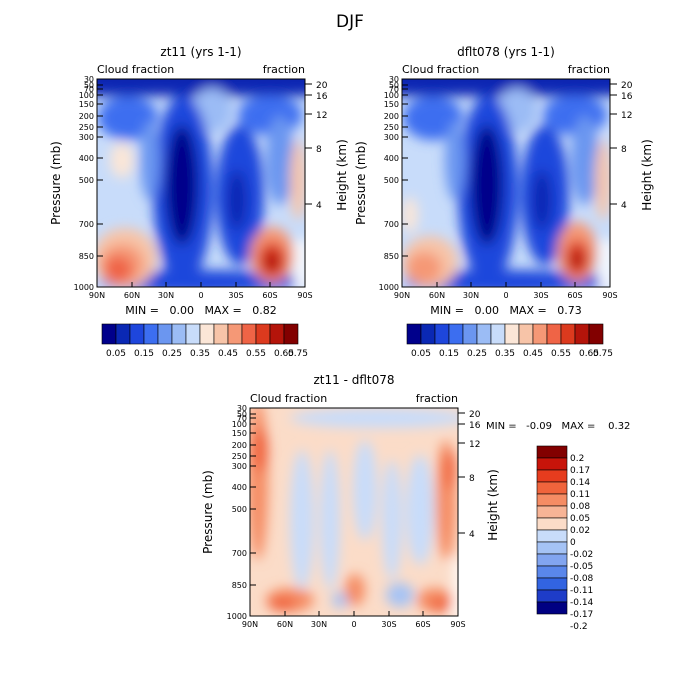  Describe the element at coordinates (353, 380) in the screenshot. I see `panel-title: zt11 - dflt078` at that location.